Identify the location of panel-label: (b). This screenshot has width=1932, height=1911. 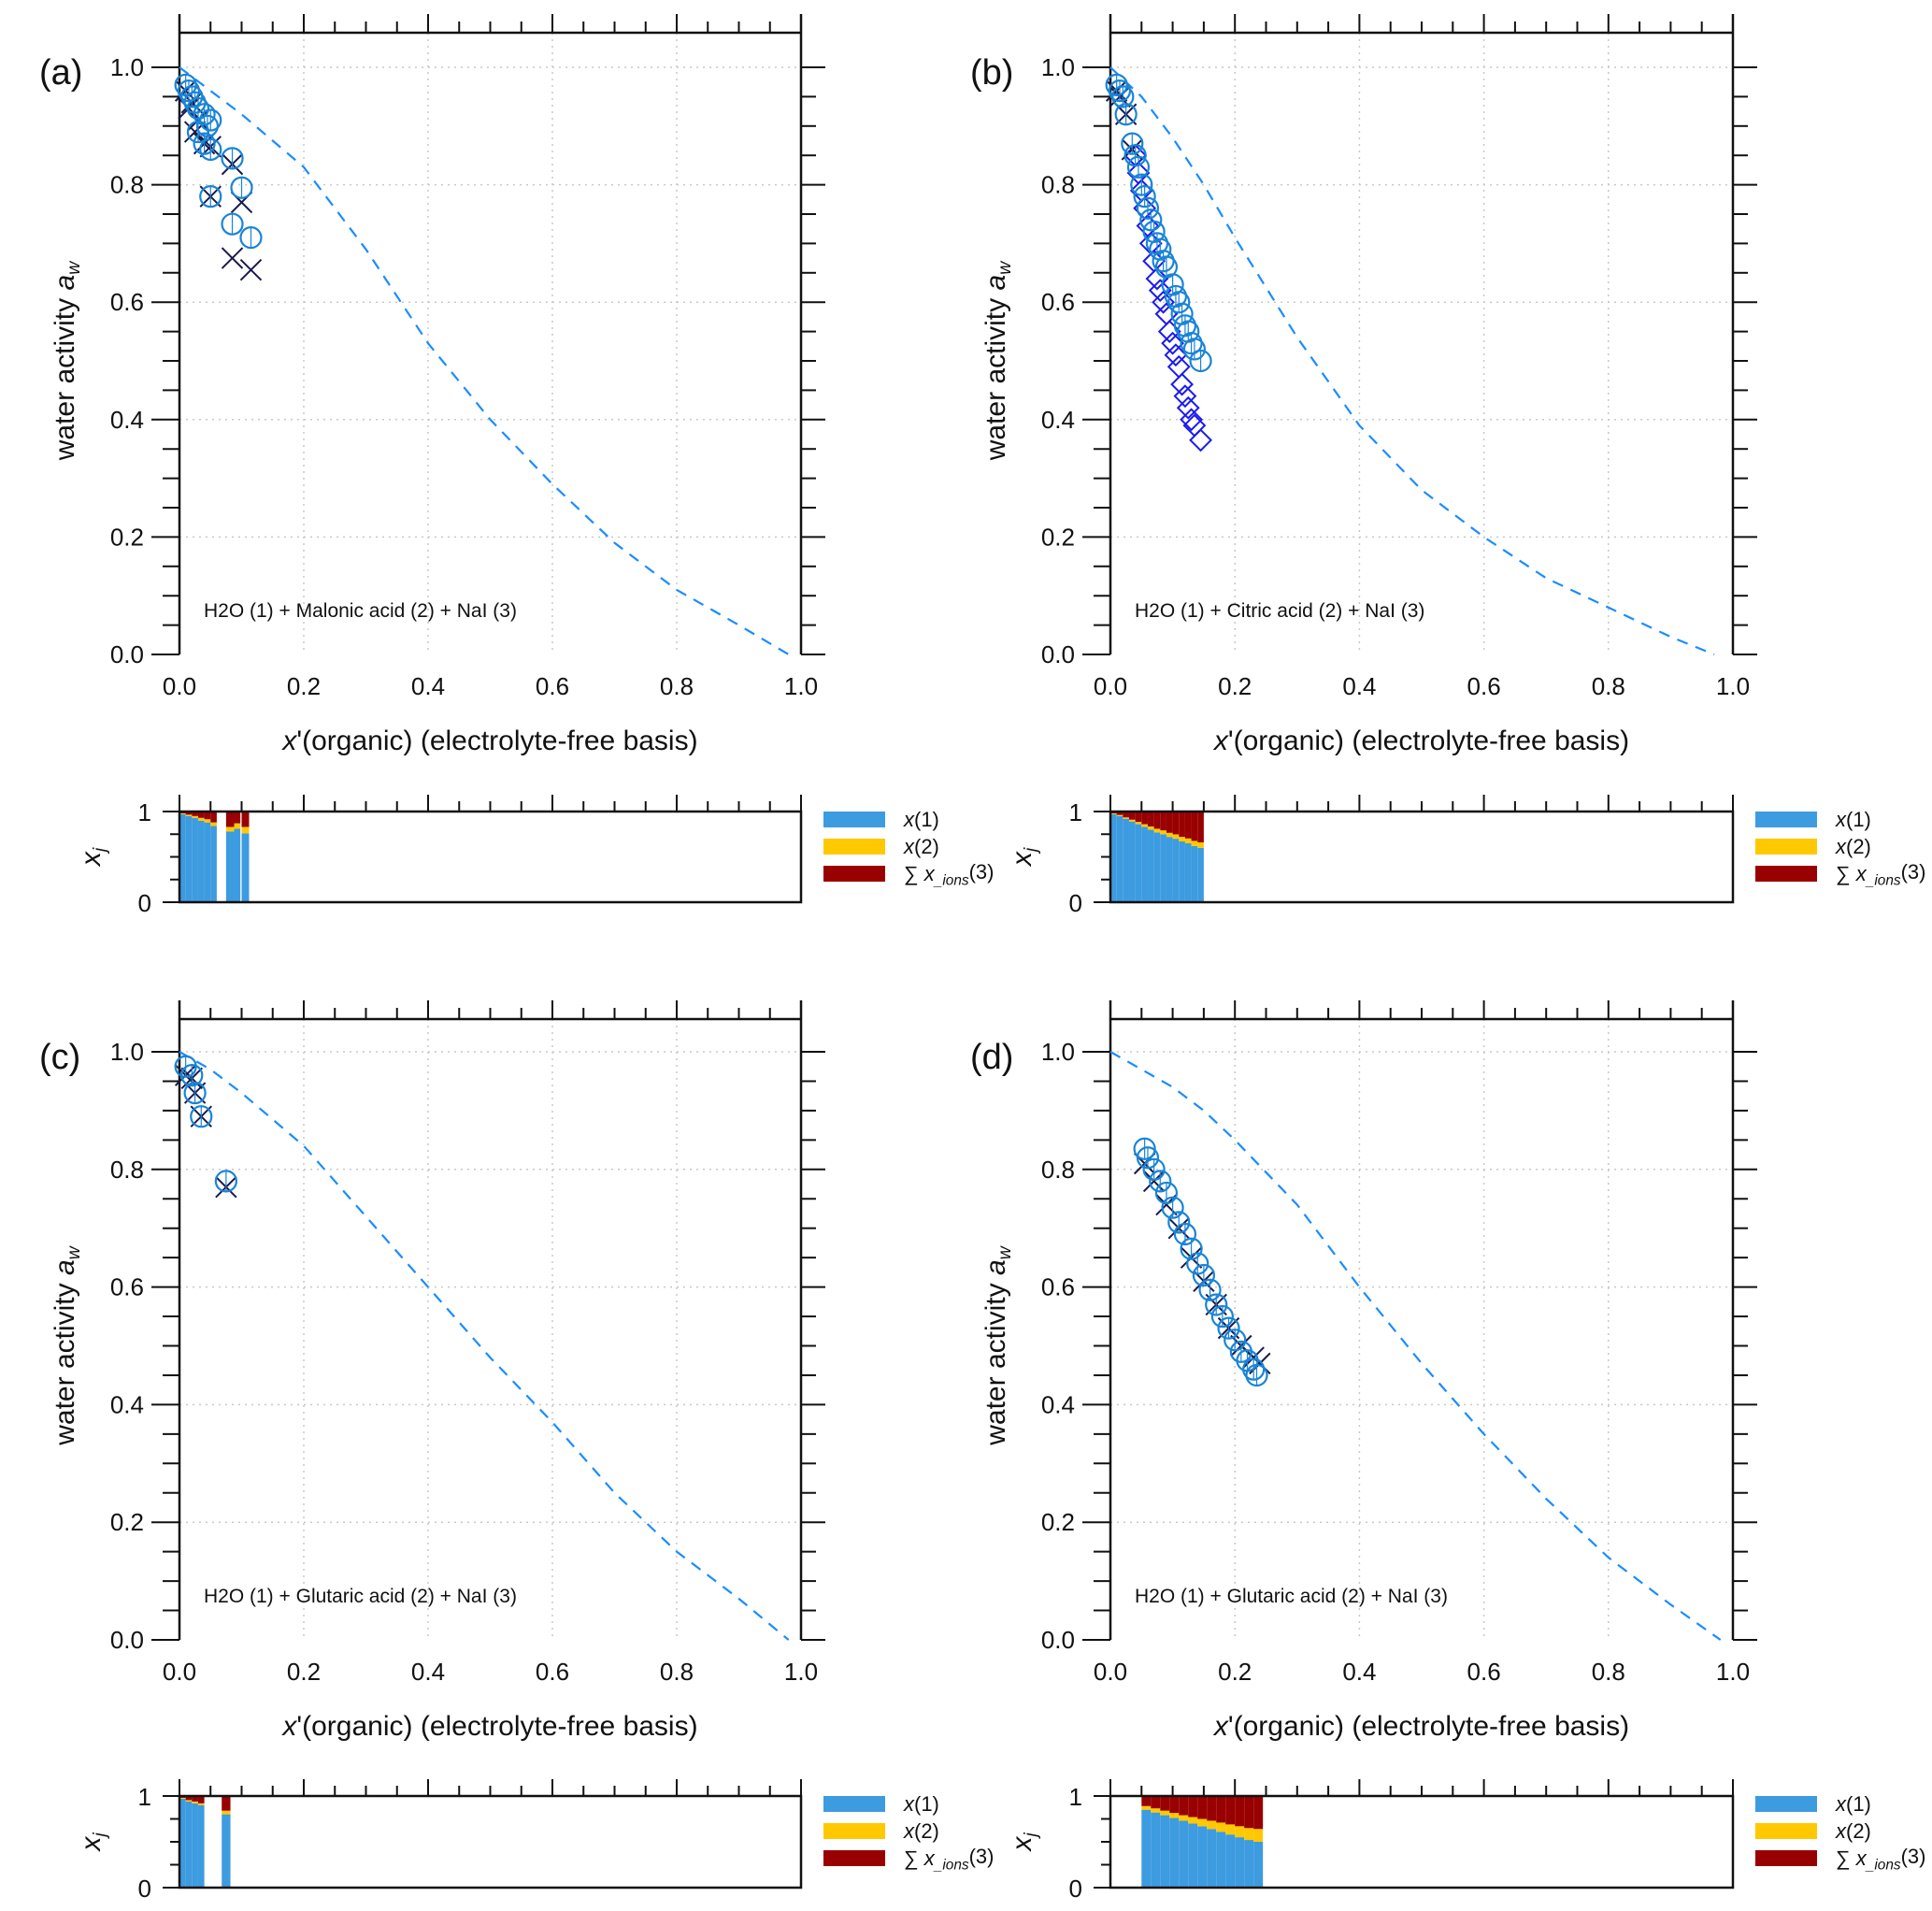
(991, 73).